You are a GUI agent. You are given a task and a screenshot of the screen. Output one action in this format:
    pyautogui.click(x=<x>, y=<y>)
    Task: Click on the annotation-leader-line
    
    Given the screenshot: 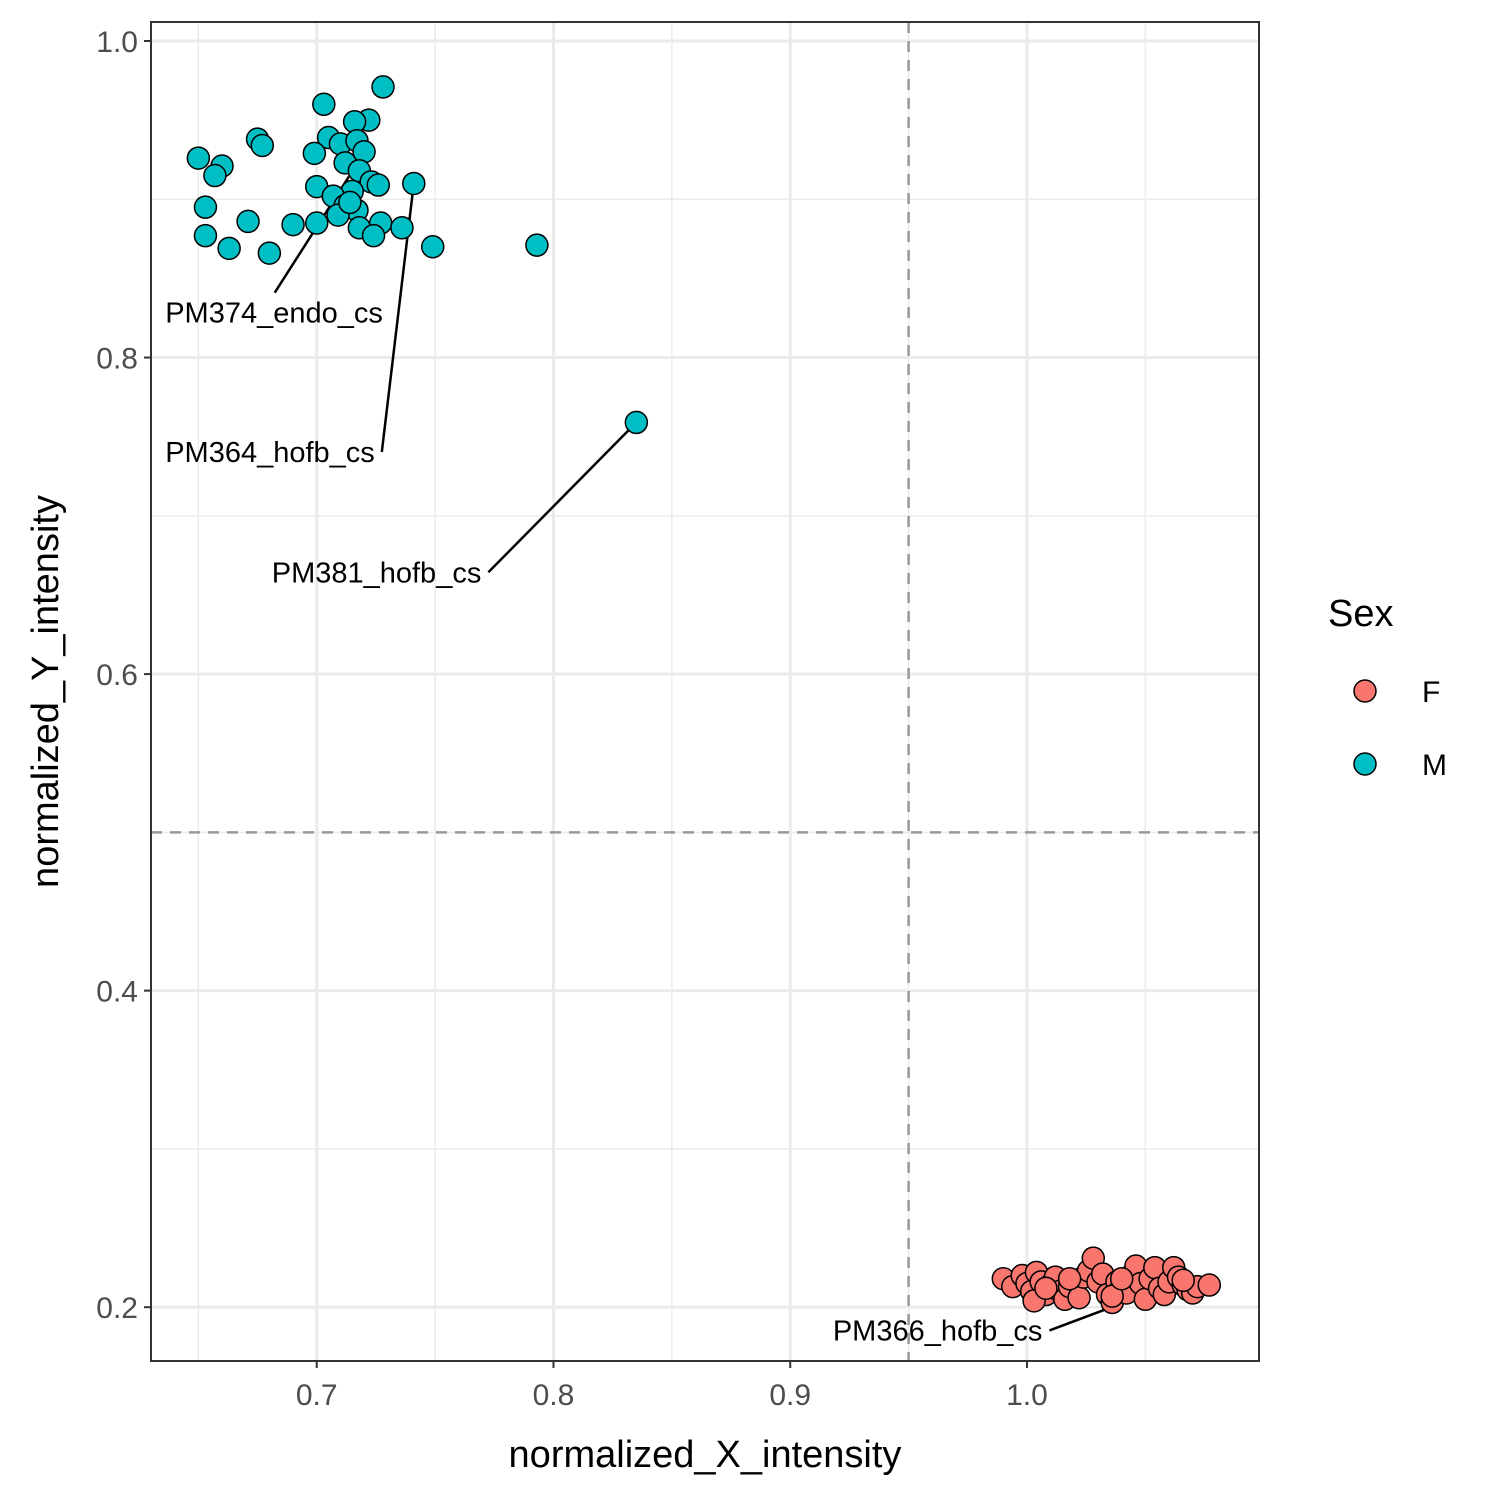 What is the action you would take?
    pyautogui.click(x=562, y=497)
    